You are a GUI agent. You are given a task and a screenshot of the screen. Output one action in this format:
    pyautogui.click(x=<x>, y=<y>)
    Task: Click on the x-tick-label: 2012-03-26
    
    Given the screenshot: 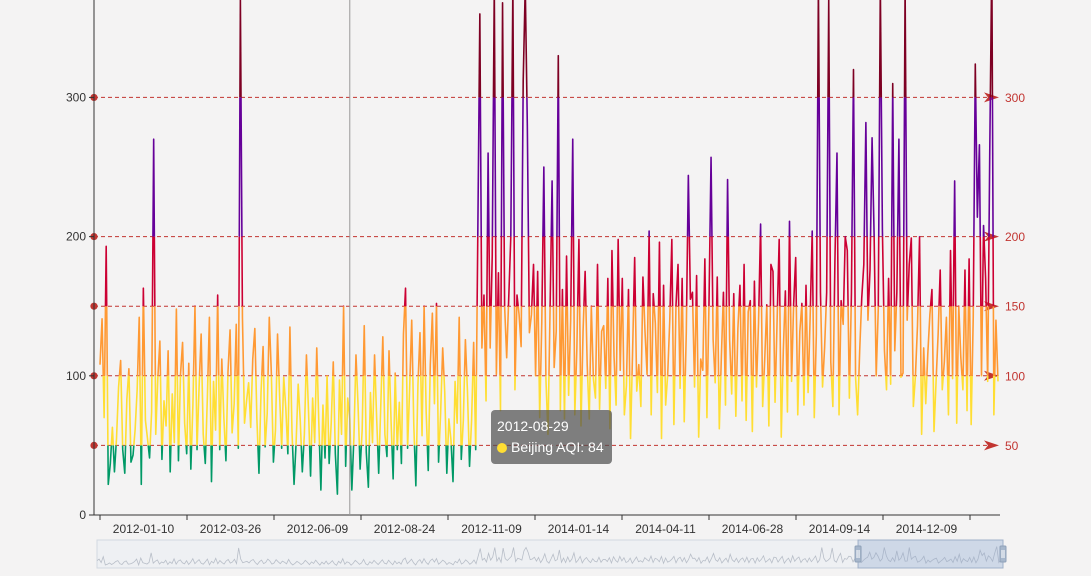 What is the action you would take?
    pyautogui.click(x=231, y=529)
    